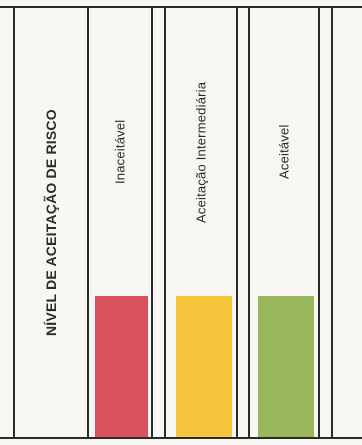  What do you see at coordinates (120, 152) in the screenshot?
I see `level-label-inaceitavel: Inaceitável` at bounding box center [120, 152].